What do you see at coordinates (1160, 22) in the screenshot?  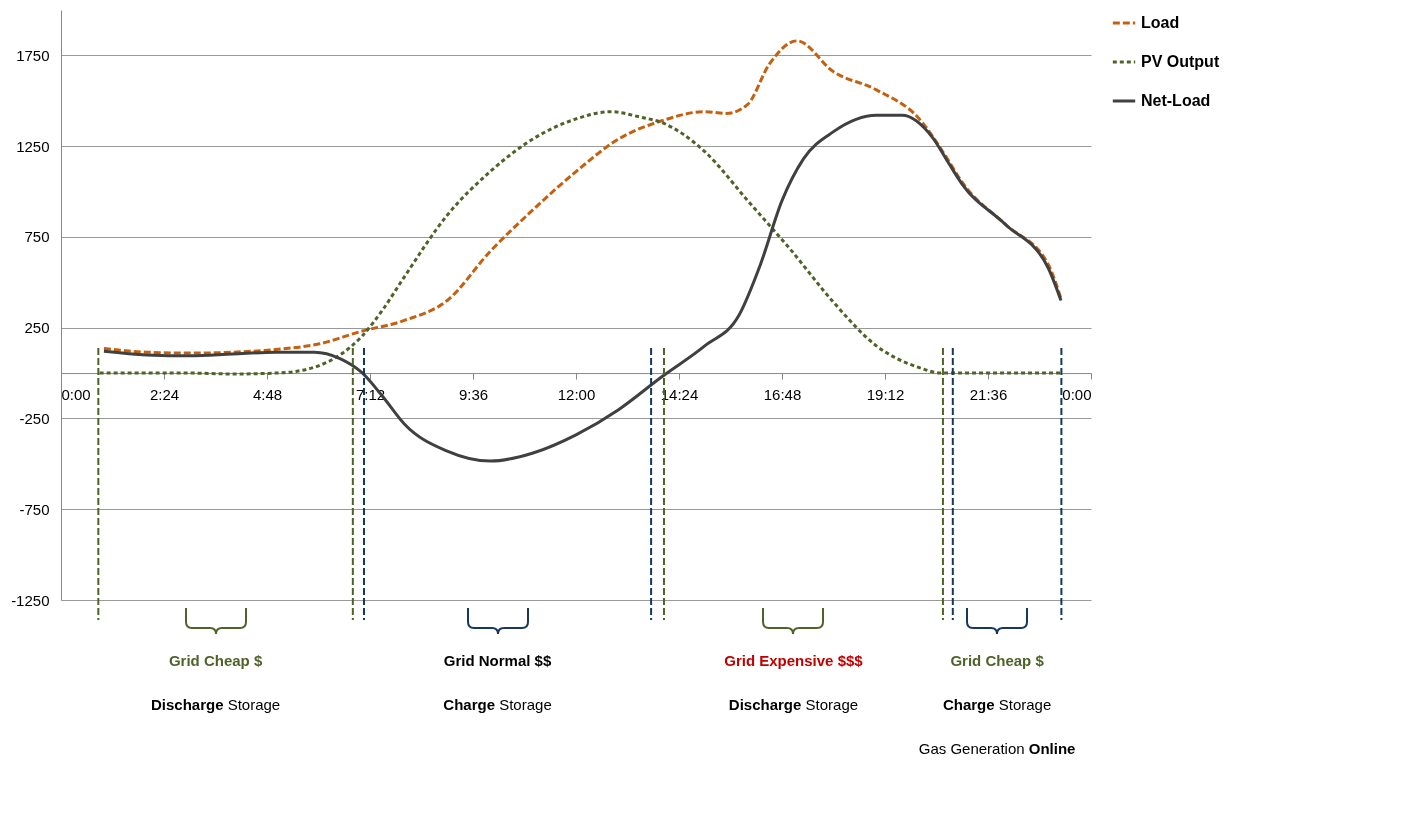 I see `legend-label: Load` at bounding box center [1160, 22].